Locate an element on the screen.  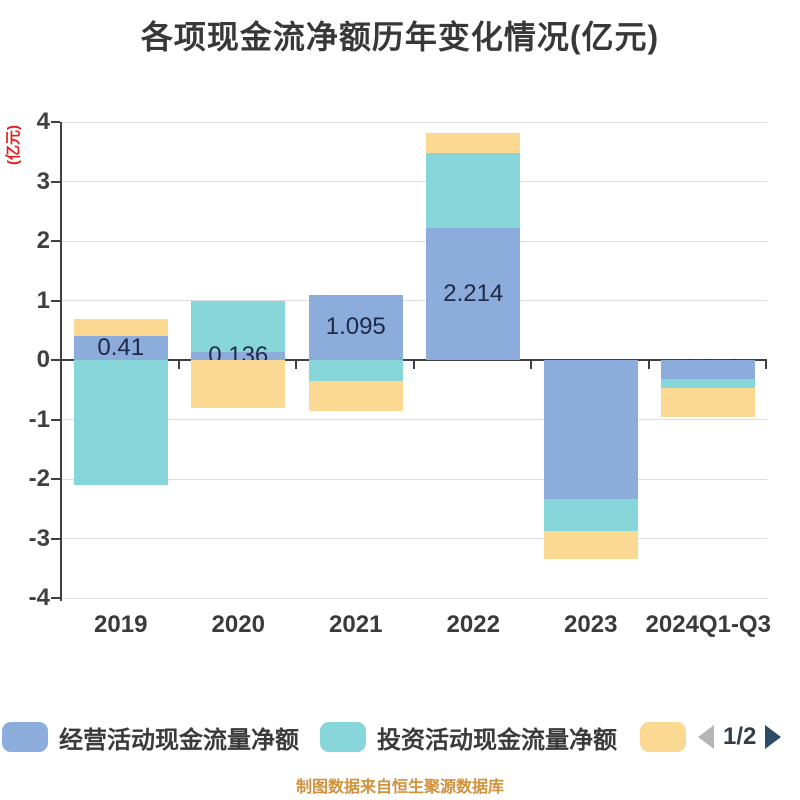
x-tick-label: 2022 is located at coordinates (473, 624).